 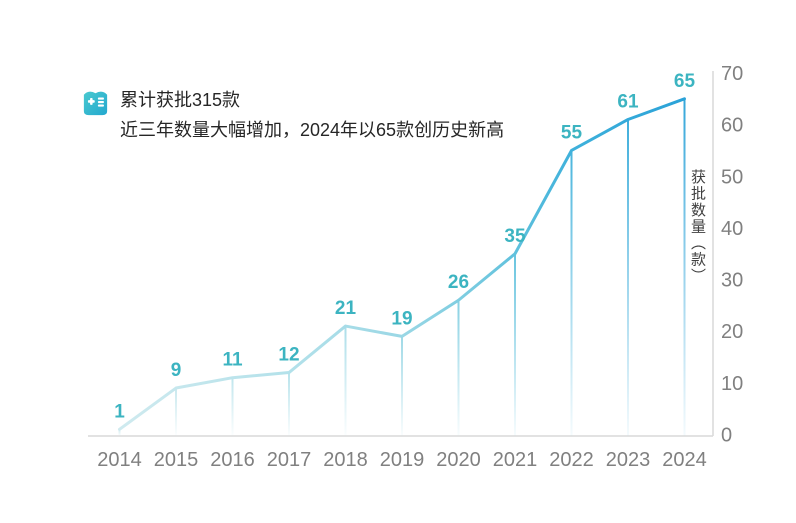 I want to click on x-tick-label: 2021, so click(x=515, y=460).